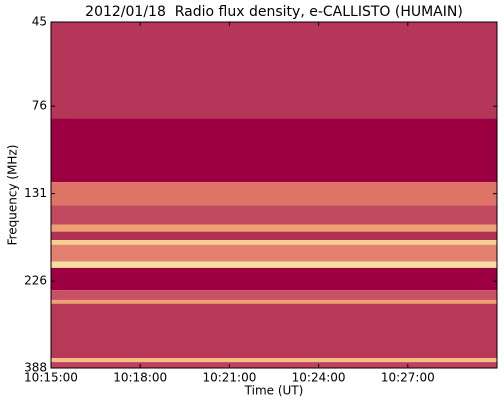 The height and width of the screenshot is (408, 504). What do you see at coordinates (13, 195) in the screenshot?
I see `y-axis-label: Frequency (MHz)` at bounding box center [13, 195].